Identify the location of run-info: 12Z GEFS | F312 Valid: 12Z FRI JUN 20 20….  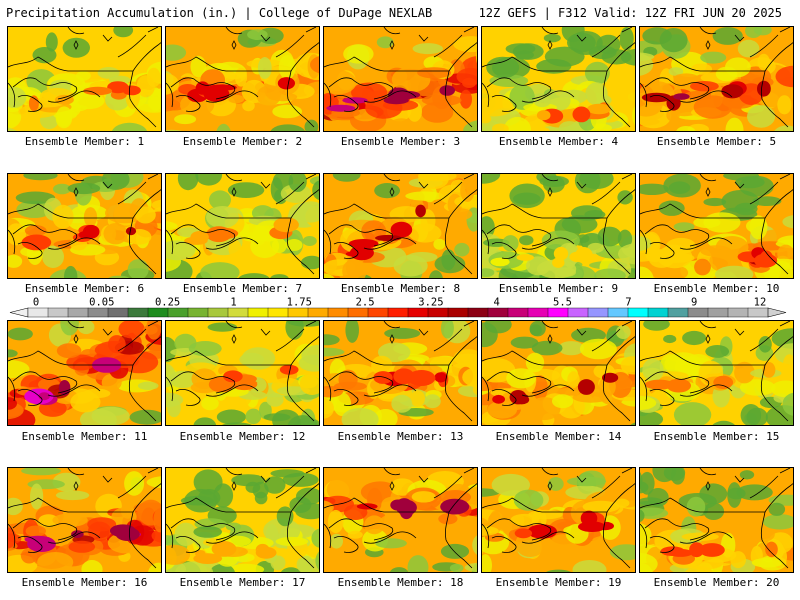
(630, 13).